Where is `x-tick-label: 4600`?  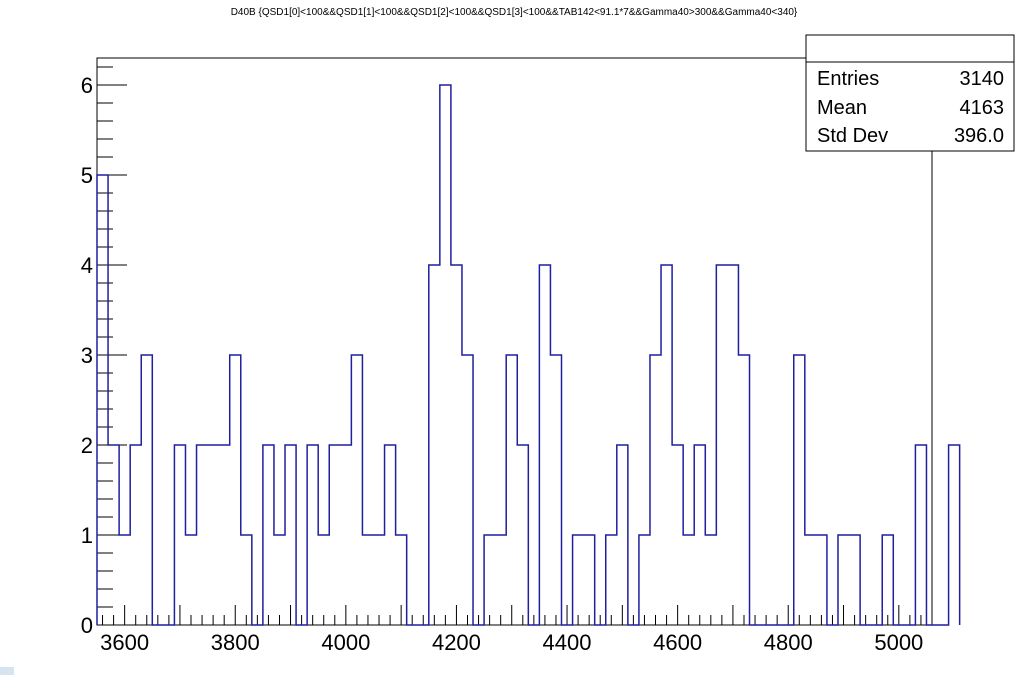 x-tick-label: 4600 is located at coordinates (677, 642).